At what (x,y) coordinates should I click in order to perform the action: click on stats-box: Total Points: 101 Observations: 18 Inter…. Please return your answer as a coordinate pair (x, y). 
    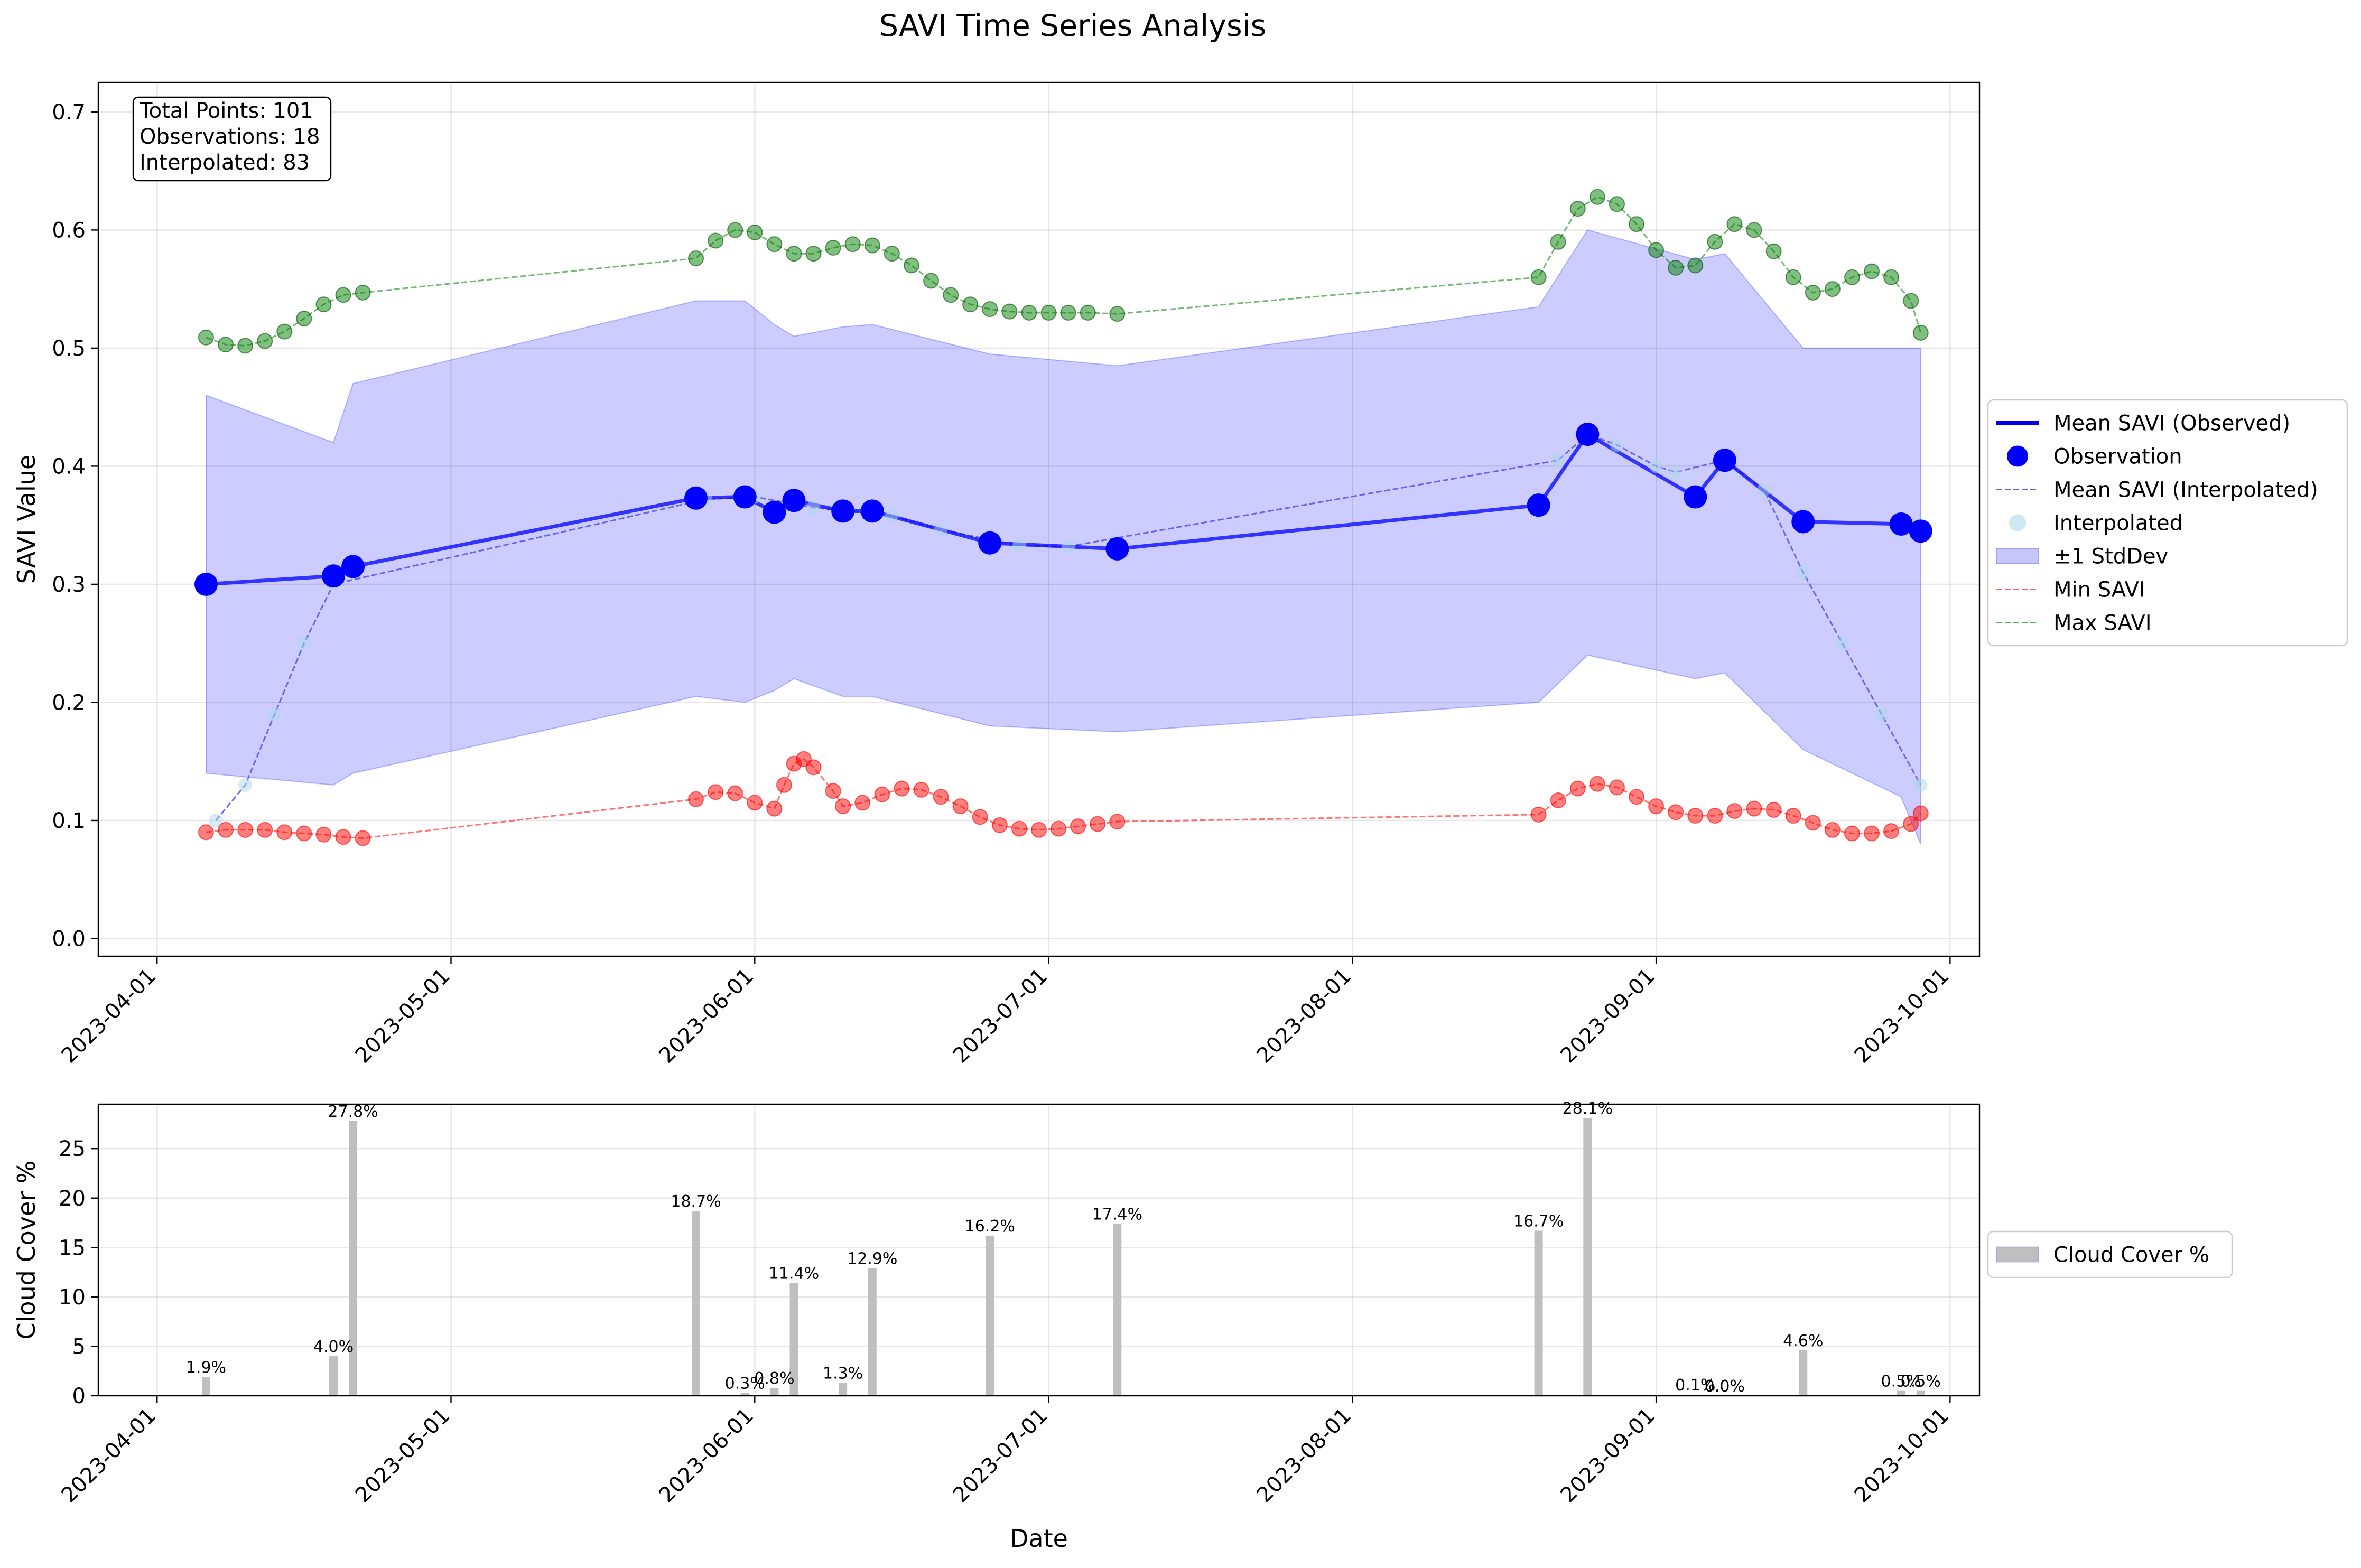
    Looking at the image, I should click on (232, 139).